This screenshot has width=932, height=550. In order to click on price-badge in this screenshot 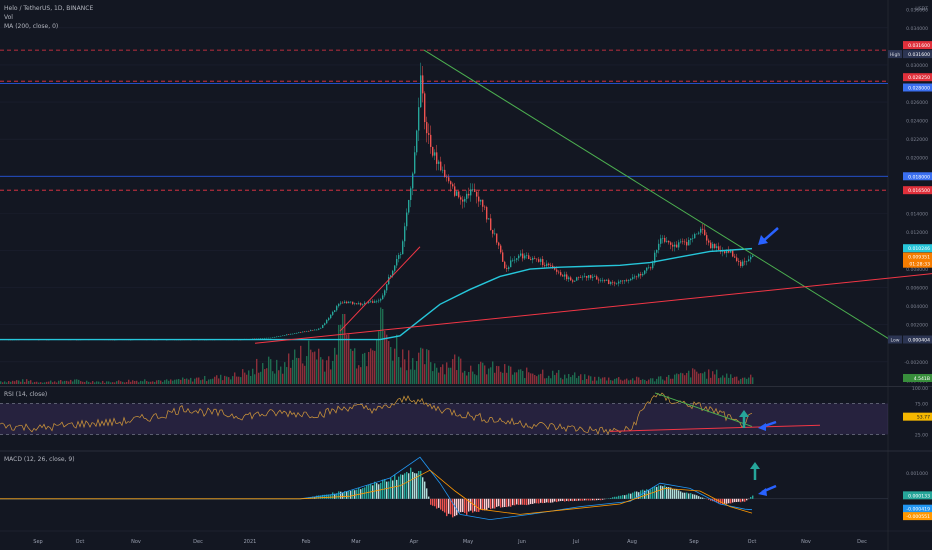, I will do `click(917, 378)`.